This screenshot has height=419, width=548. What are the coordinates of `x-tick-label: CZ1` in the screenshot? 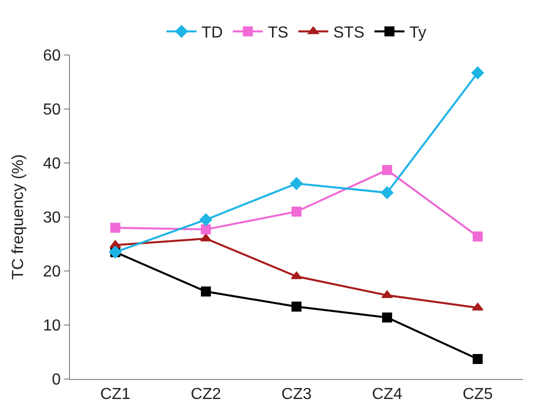 It's located at (115, 395).